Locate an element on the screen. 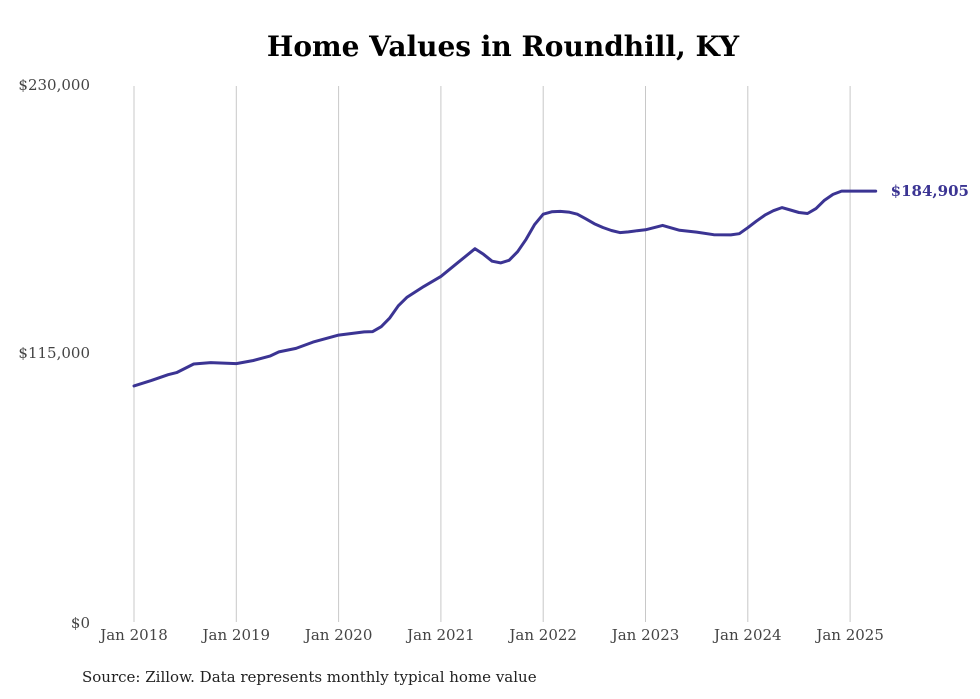 The width and height of the screenshot is (980, 699). y-tick-label: $115,000 is located at coordinates (54, 353).